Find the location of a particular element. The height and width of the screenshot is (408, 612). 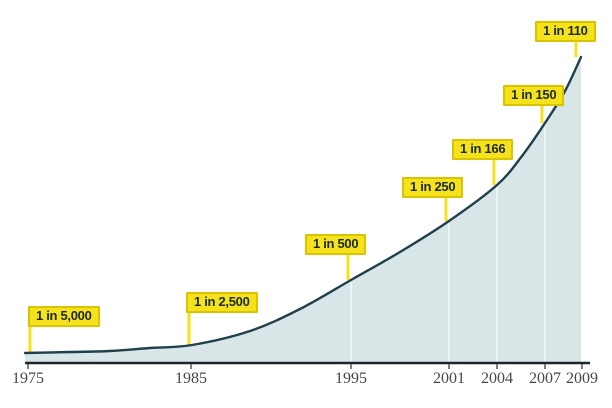

prevalence-callout-2007: 1 in 150 is located at coordinates (534, 95).